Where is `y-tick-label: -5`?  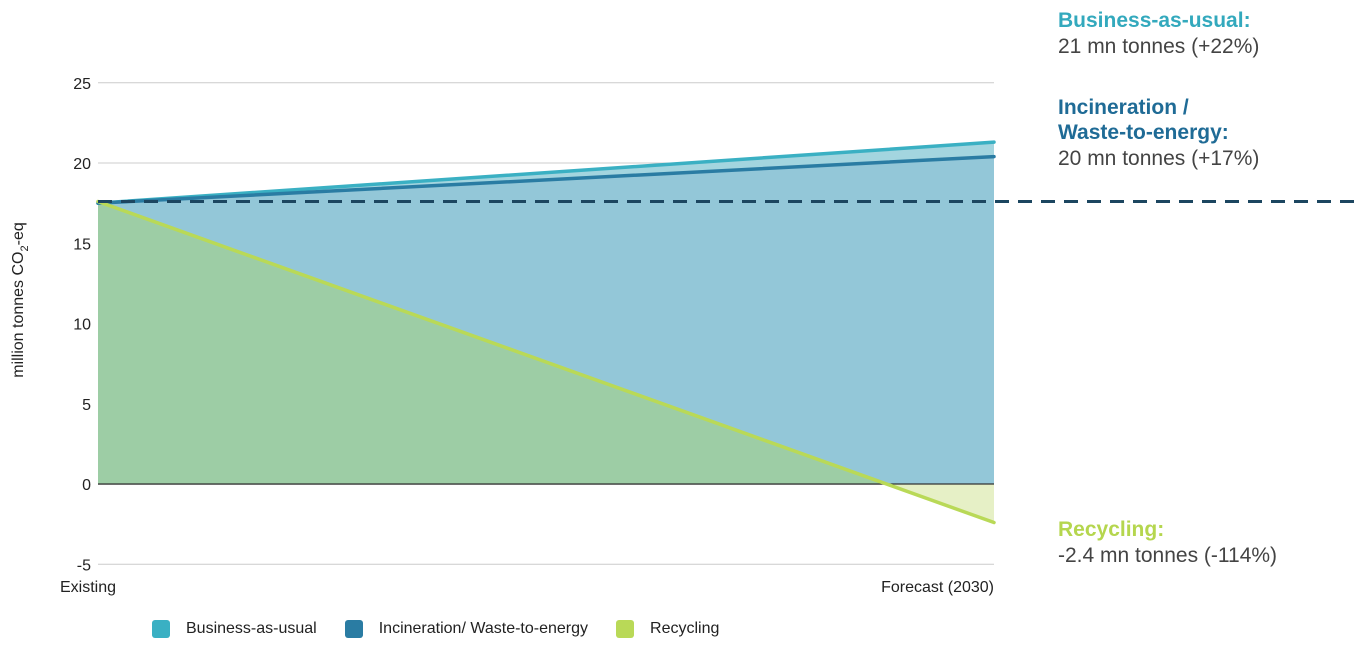
y-tick-label: -5 is located at coordinates (84, 565).